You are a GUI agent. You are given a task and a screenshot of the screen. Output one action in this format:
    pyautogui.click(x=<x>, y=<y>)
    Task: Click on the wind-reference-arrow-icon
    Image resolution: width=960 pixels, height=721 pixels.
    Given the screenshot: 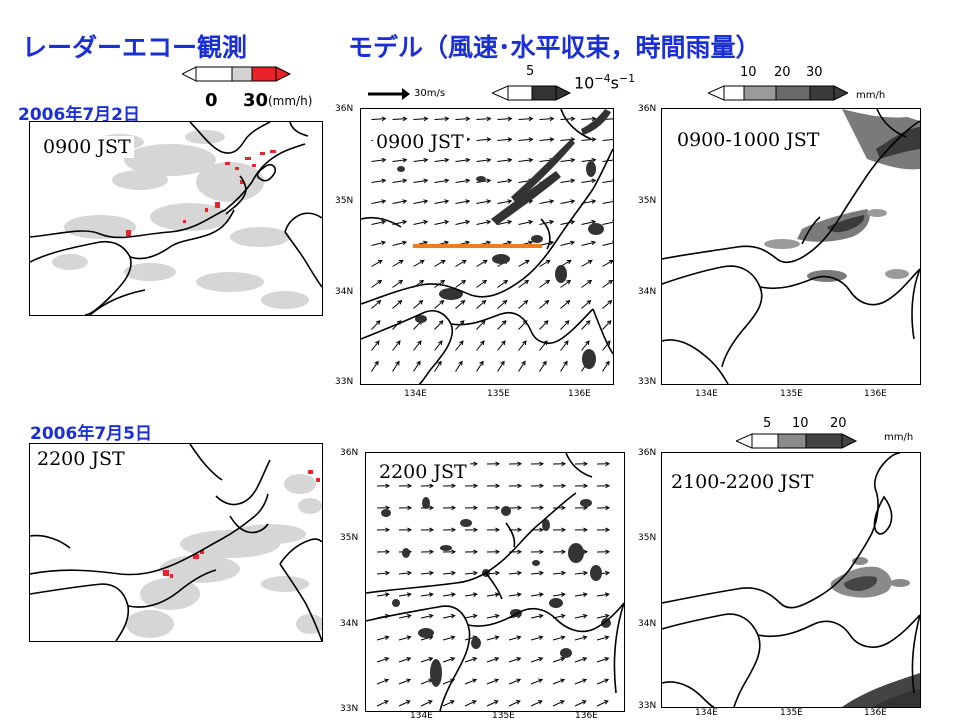 What is the action you would take?
    pyautogui.click(x=388, y=96)
    